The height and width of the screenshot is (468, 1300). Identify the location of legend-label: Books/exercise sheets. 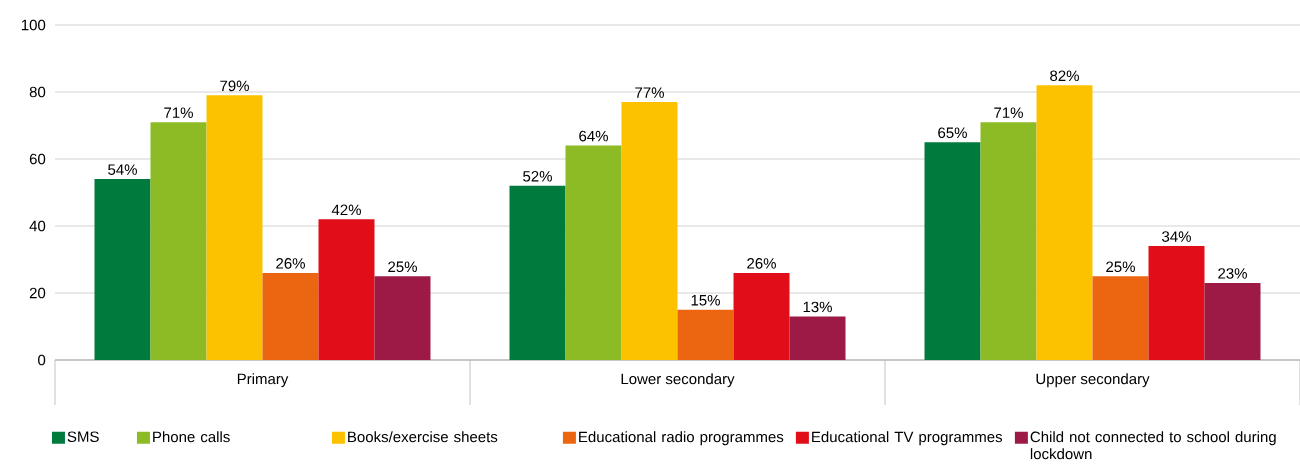
(423, 437).